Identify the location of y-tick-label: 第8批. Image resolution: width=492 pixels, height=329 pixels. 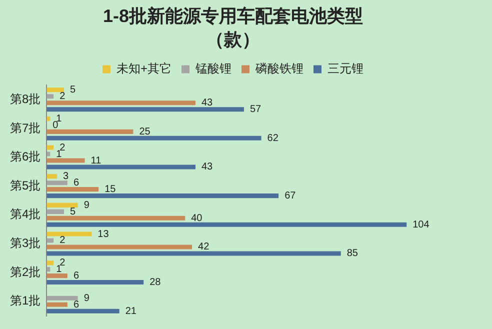
(25, 99).